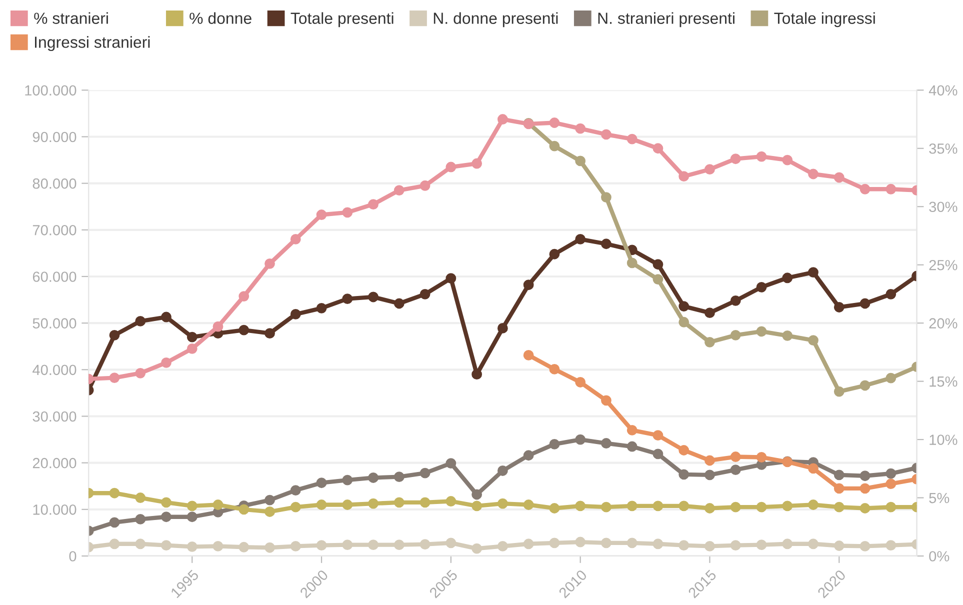  What do you see at coordinates (943, 265) in the screenshot?
I see `y2-tick-label: 25%` at bounding box center [943, 265].